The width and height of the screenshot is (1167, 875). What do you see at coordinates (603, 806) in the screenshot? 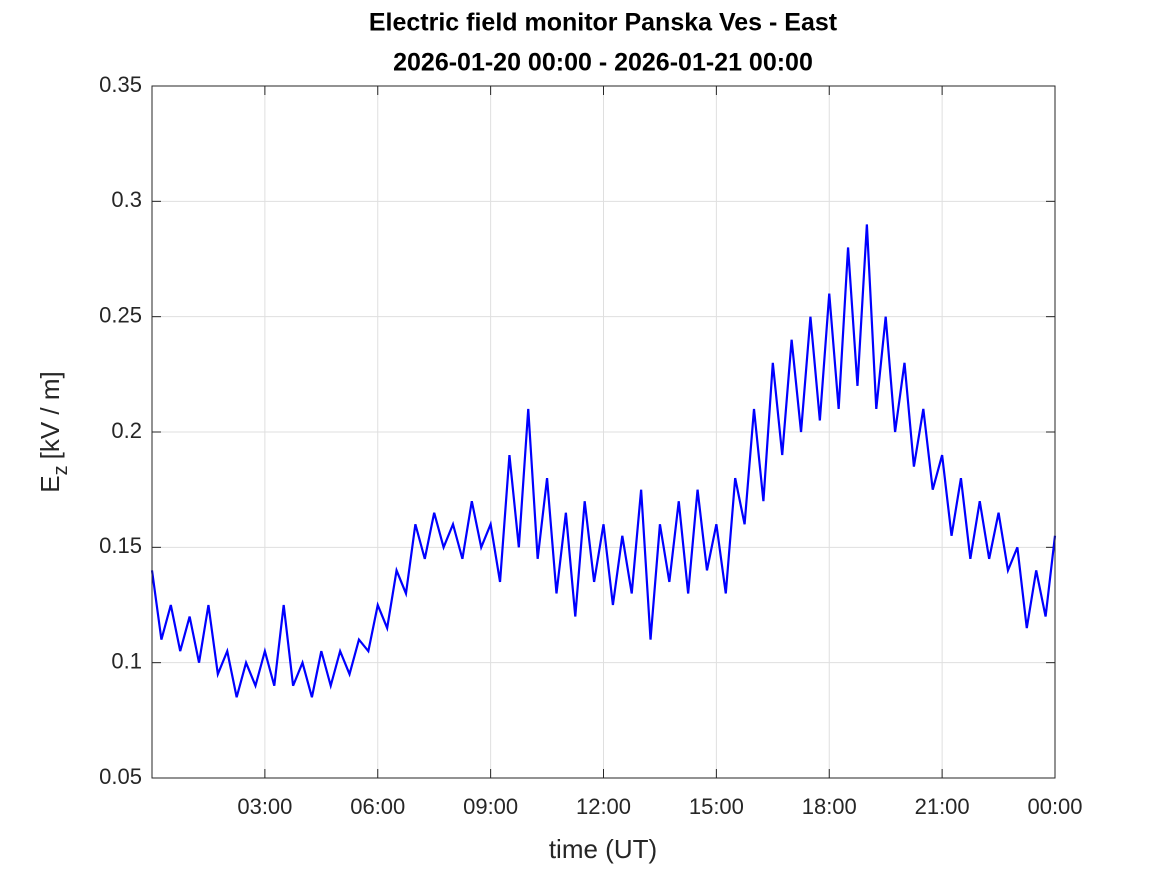
I see `x-tick-label: 12:00` at bounding box center [603, 806].